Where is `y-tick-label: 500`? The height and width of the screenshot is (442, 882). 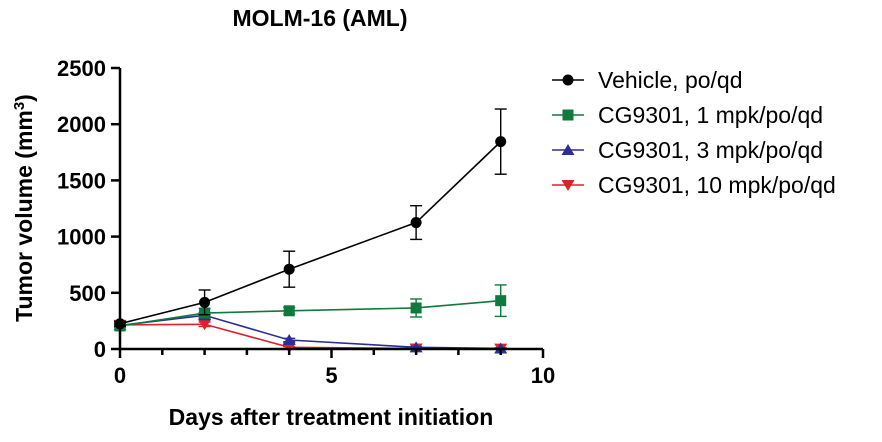
y-tick-label: 500 is located at coordinates (87, 293).